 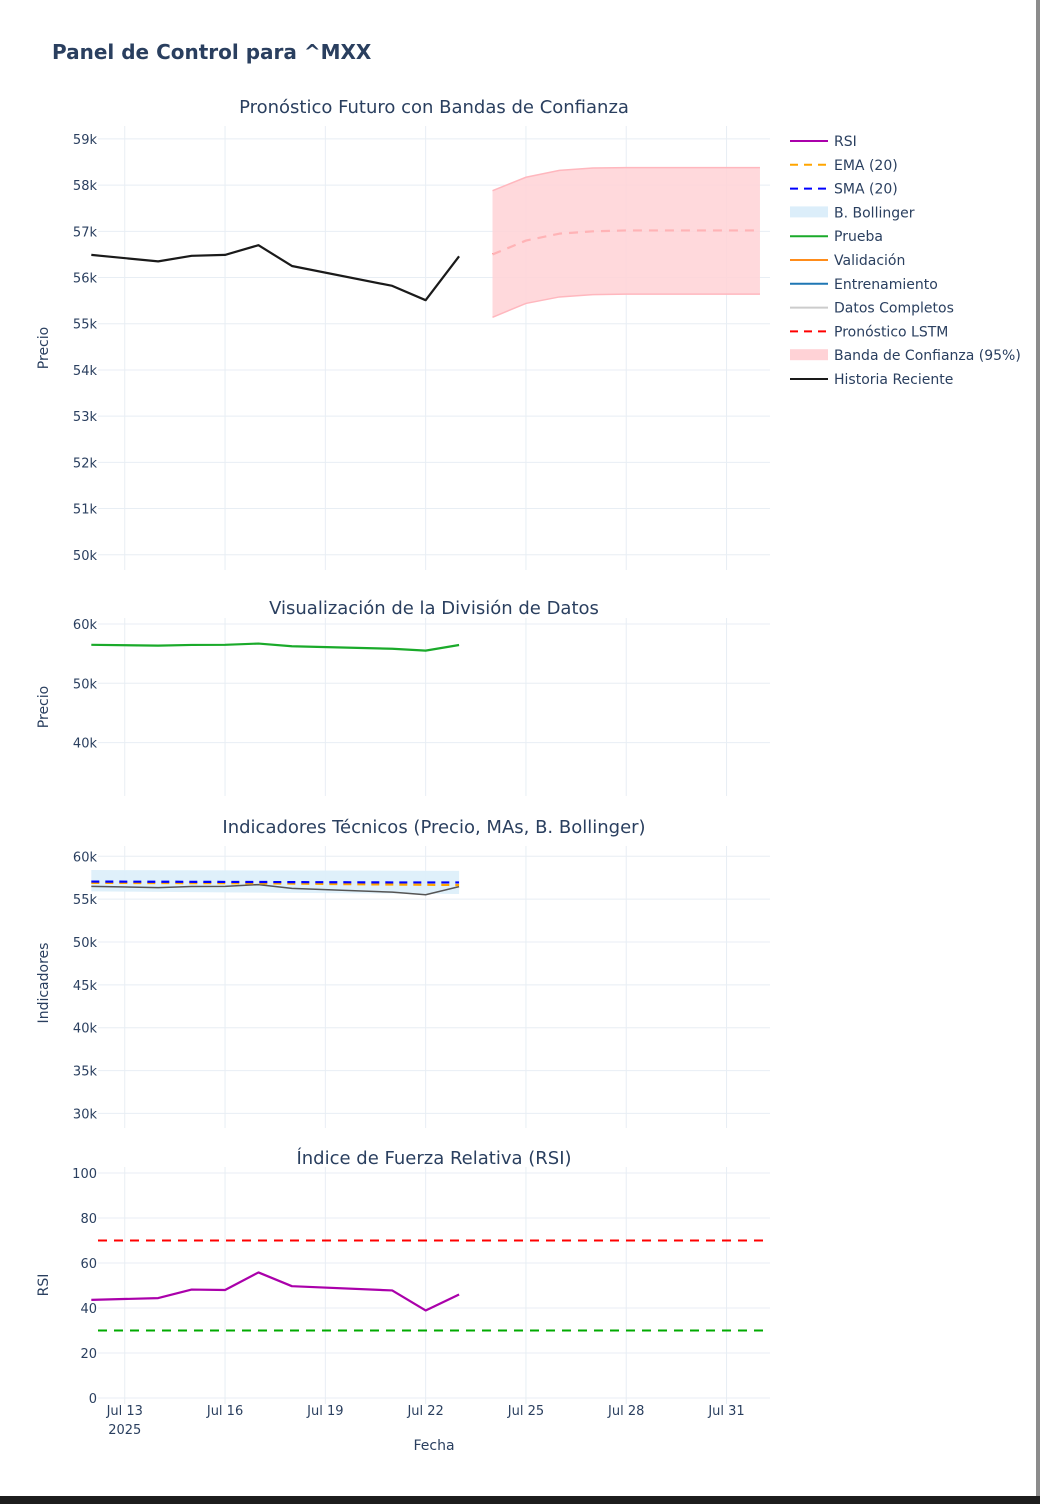 I want to click on x-tick-label: Jul 22, so click(x=424, y=1411).